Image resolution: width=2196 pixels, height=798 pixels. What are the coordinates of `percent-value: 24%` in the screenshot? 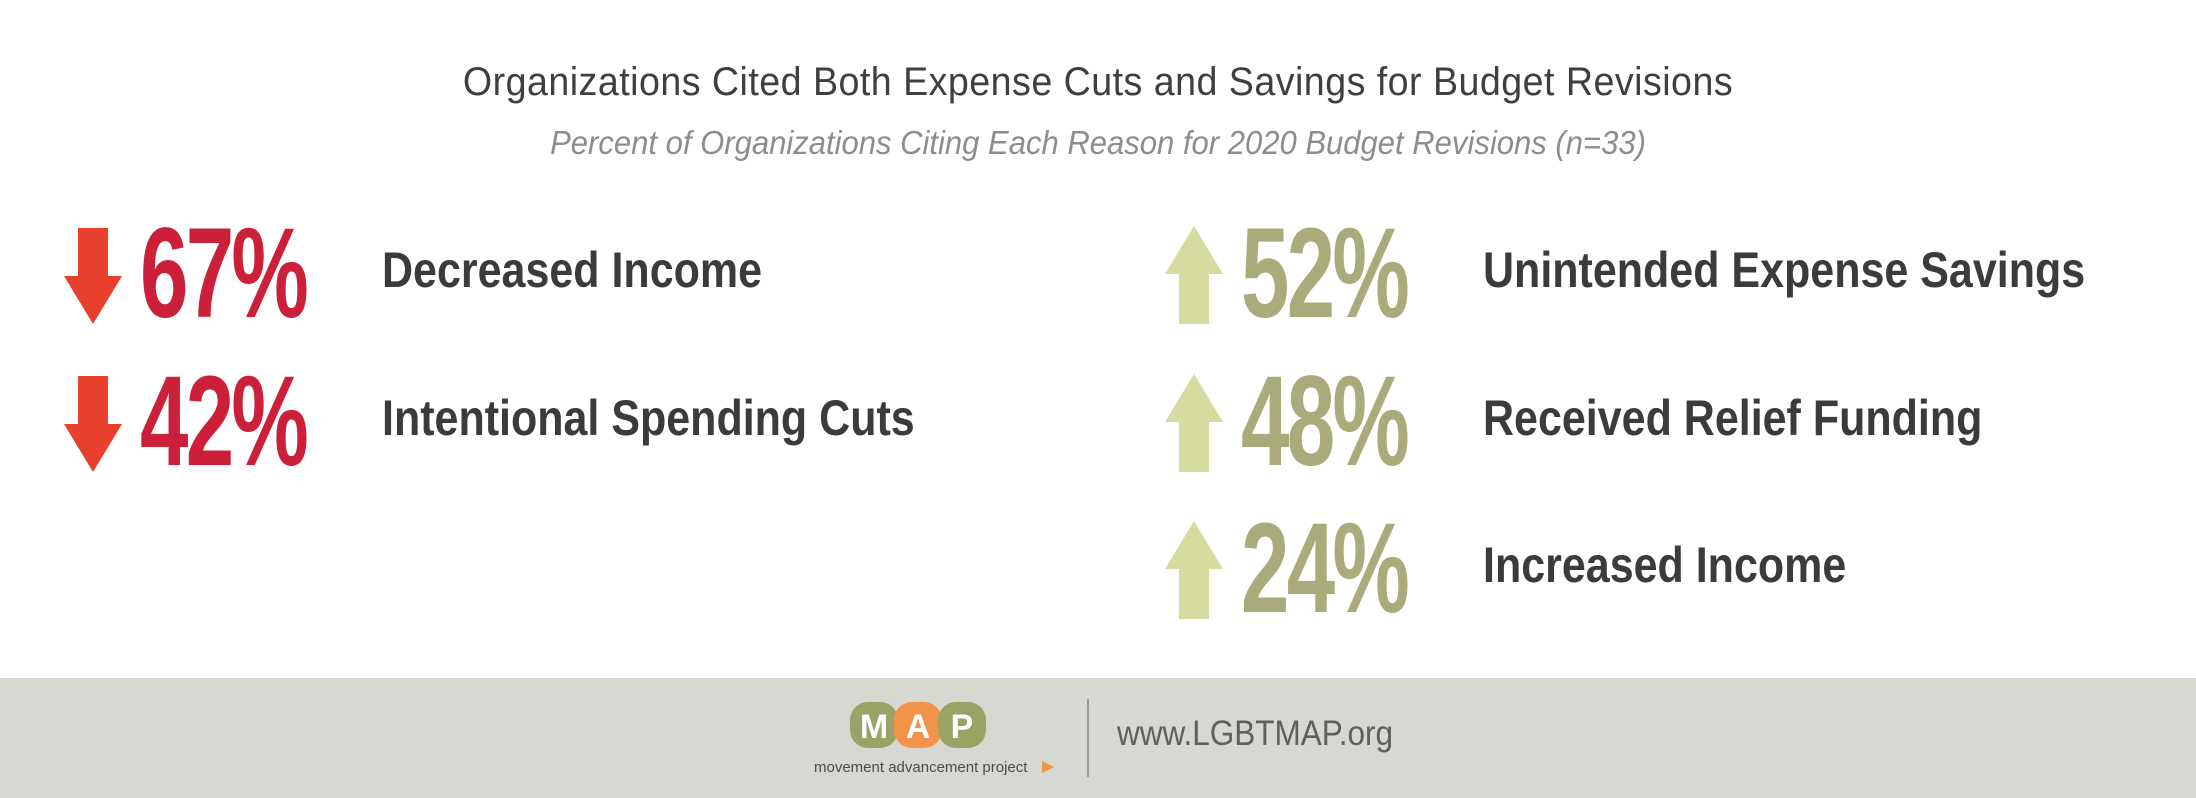 It's located at (1325, 568).